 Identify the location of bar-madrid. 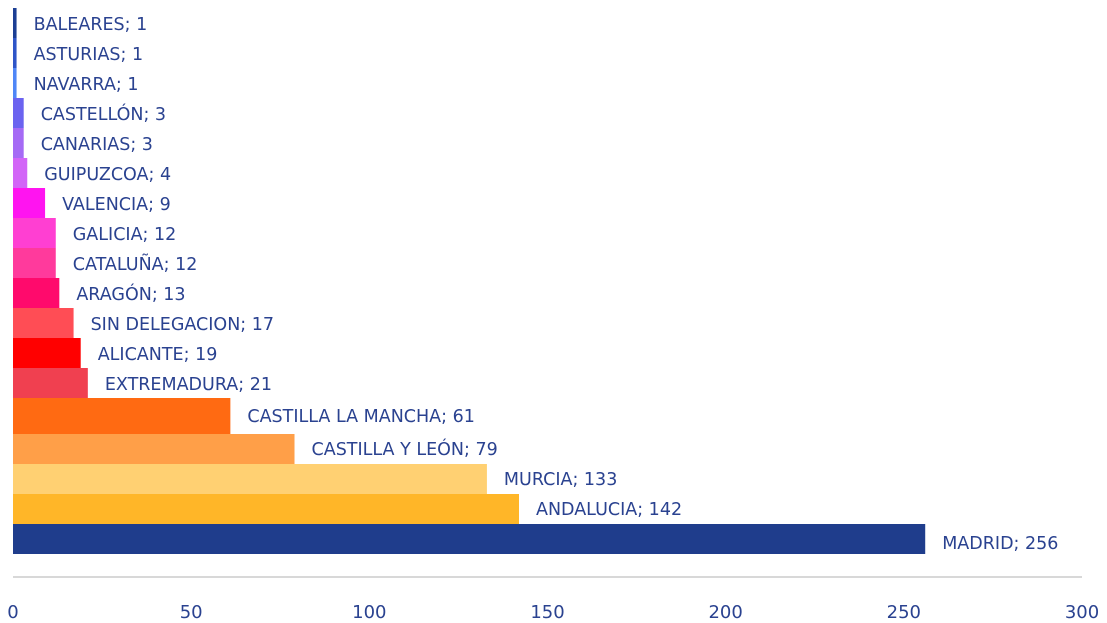
(469, 539).